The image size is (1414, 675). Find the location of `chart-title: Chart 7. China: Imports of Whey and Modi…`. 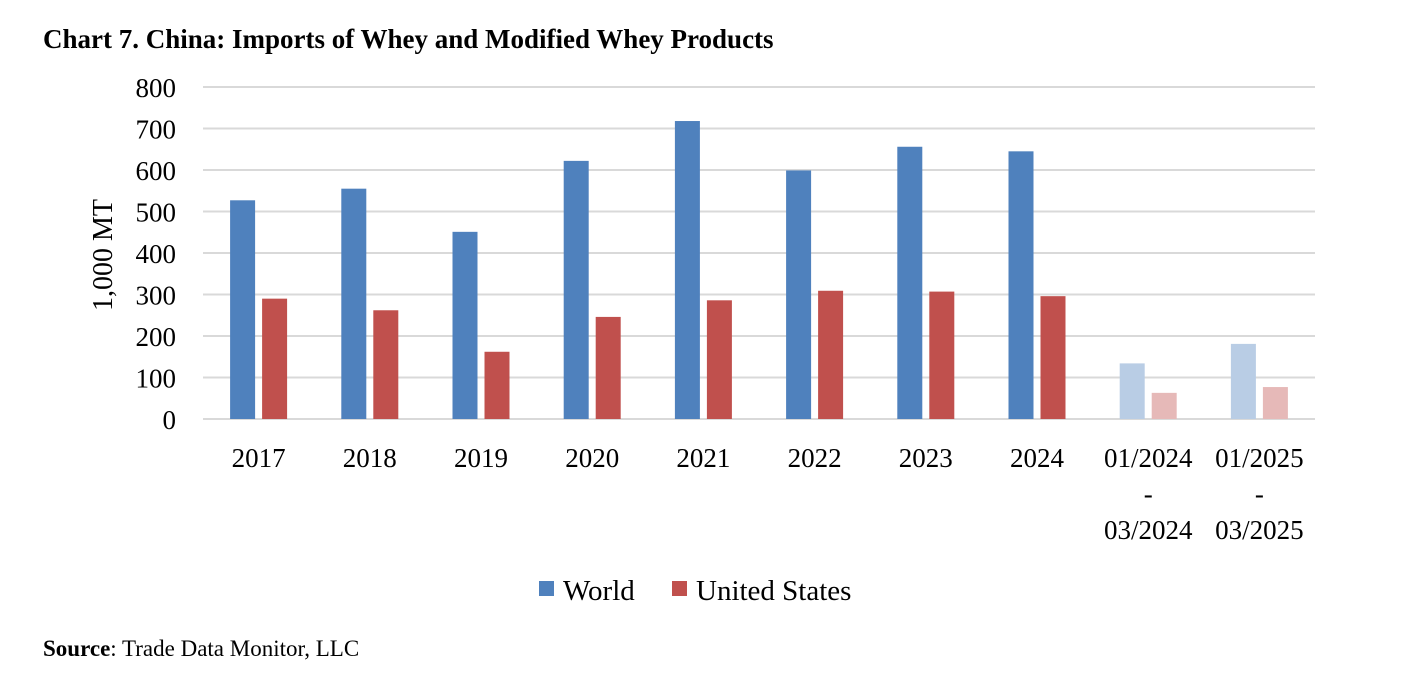

chart-title: Chart 7. China: Imports of Whey and Modi… is located at coordinates (408, 39).